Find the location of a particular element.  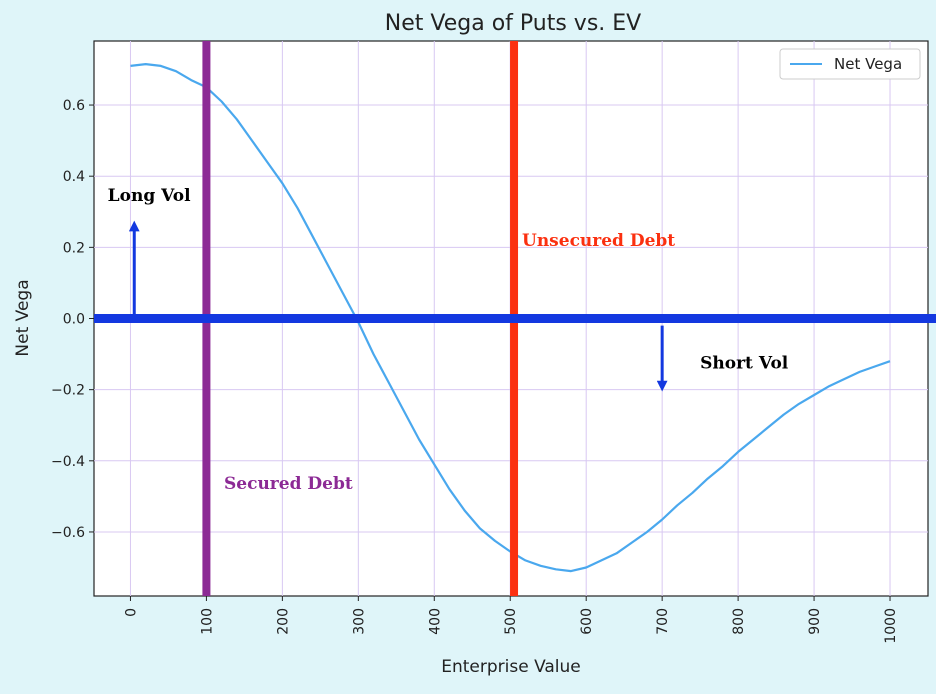

y-tick-label: −0.2 is located at coordinates (68, 391).